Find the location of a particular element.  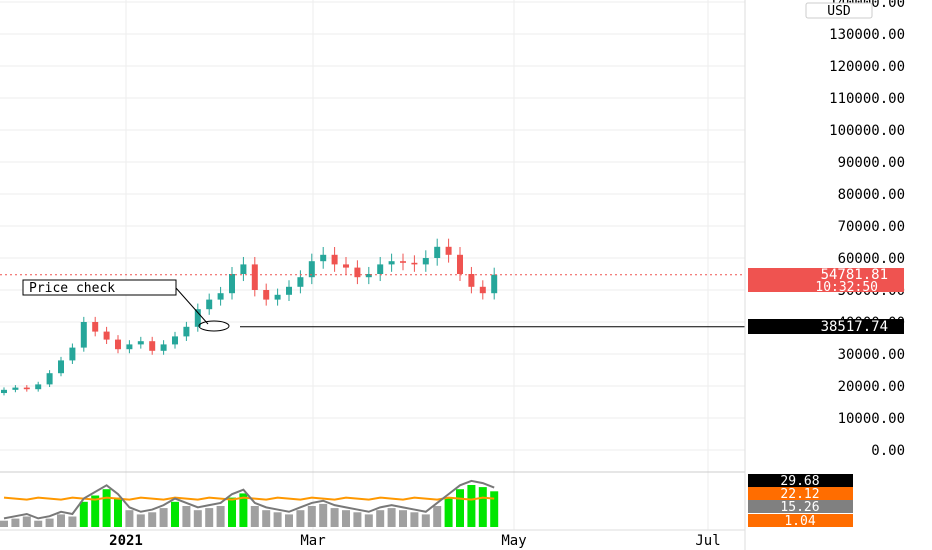

indicator-main-line is located at coordinates (249, 499).